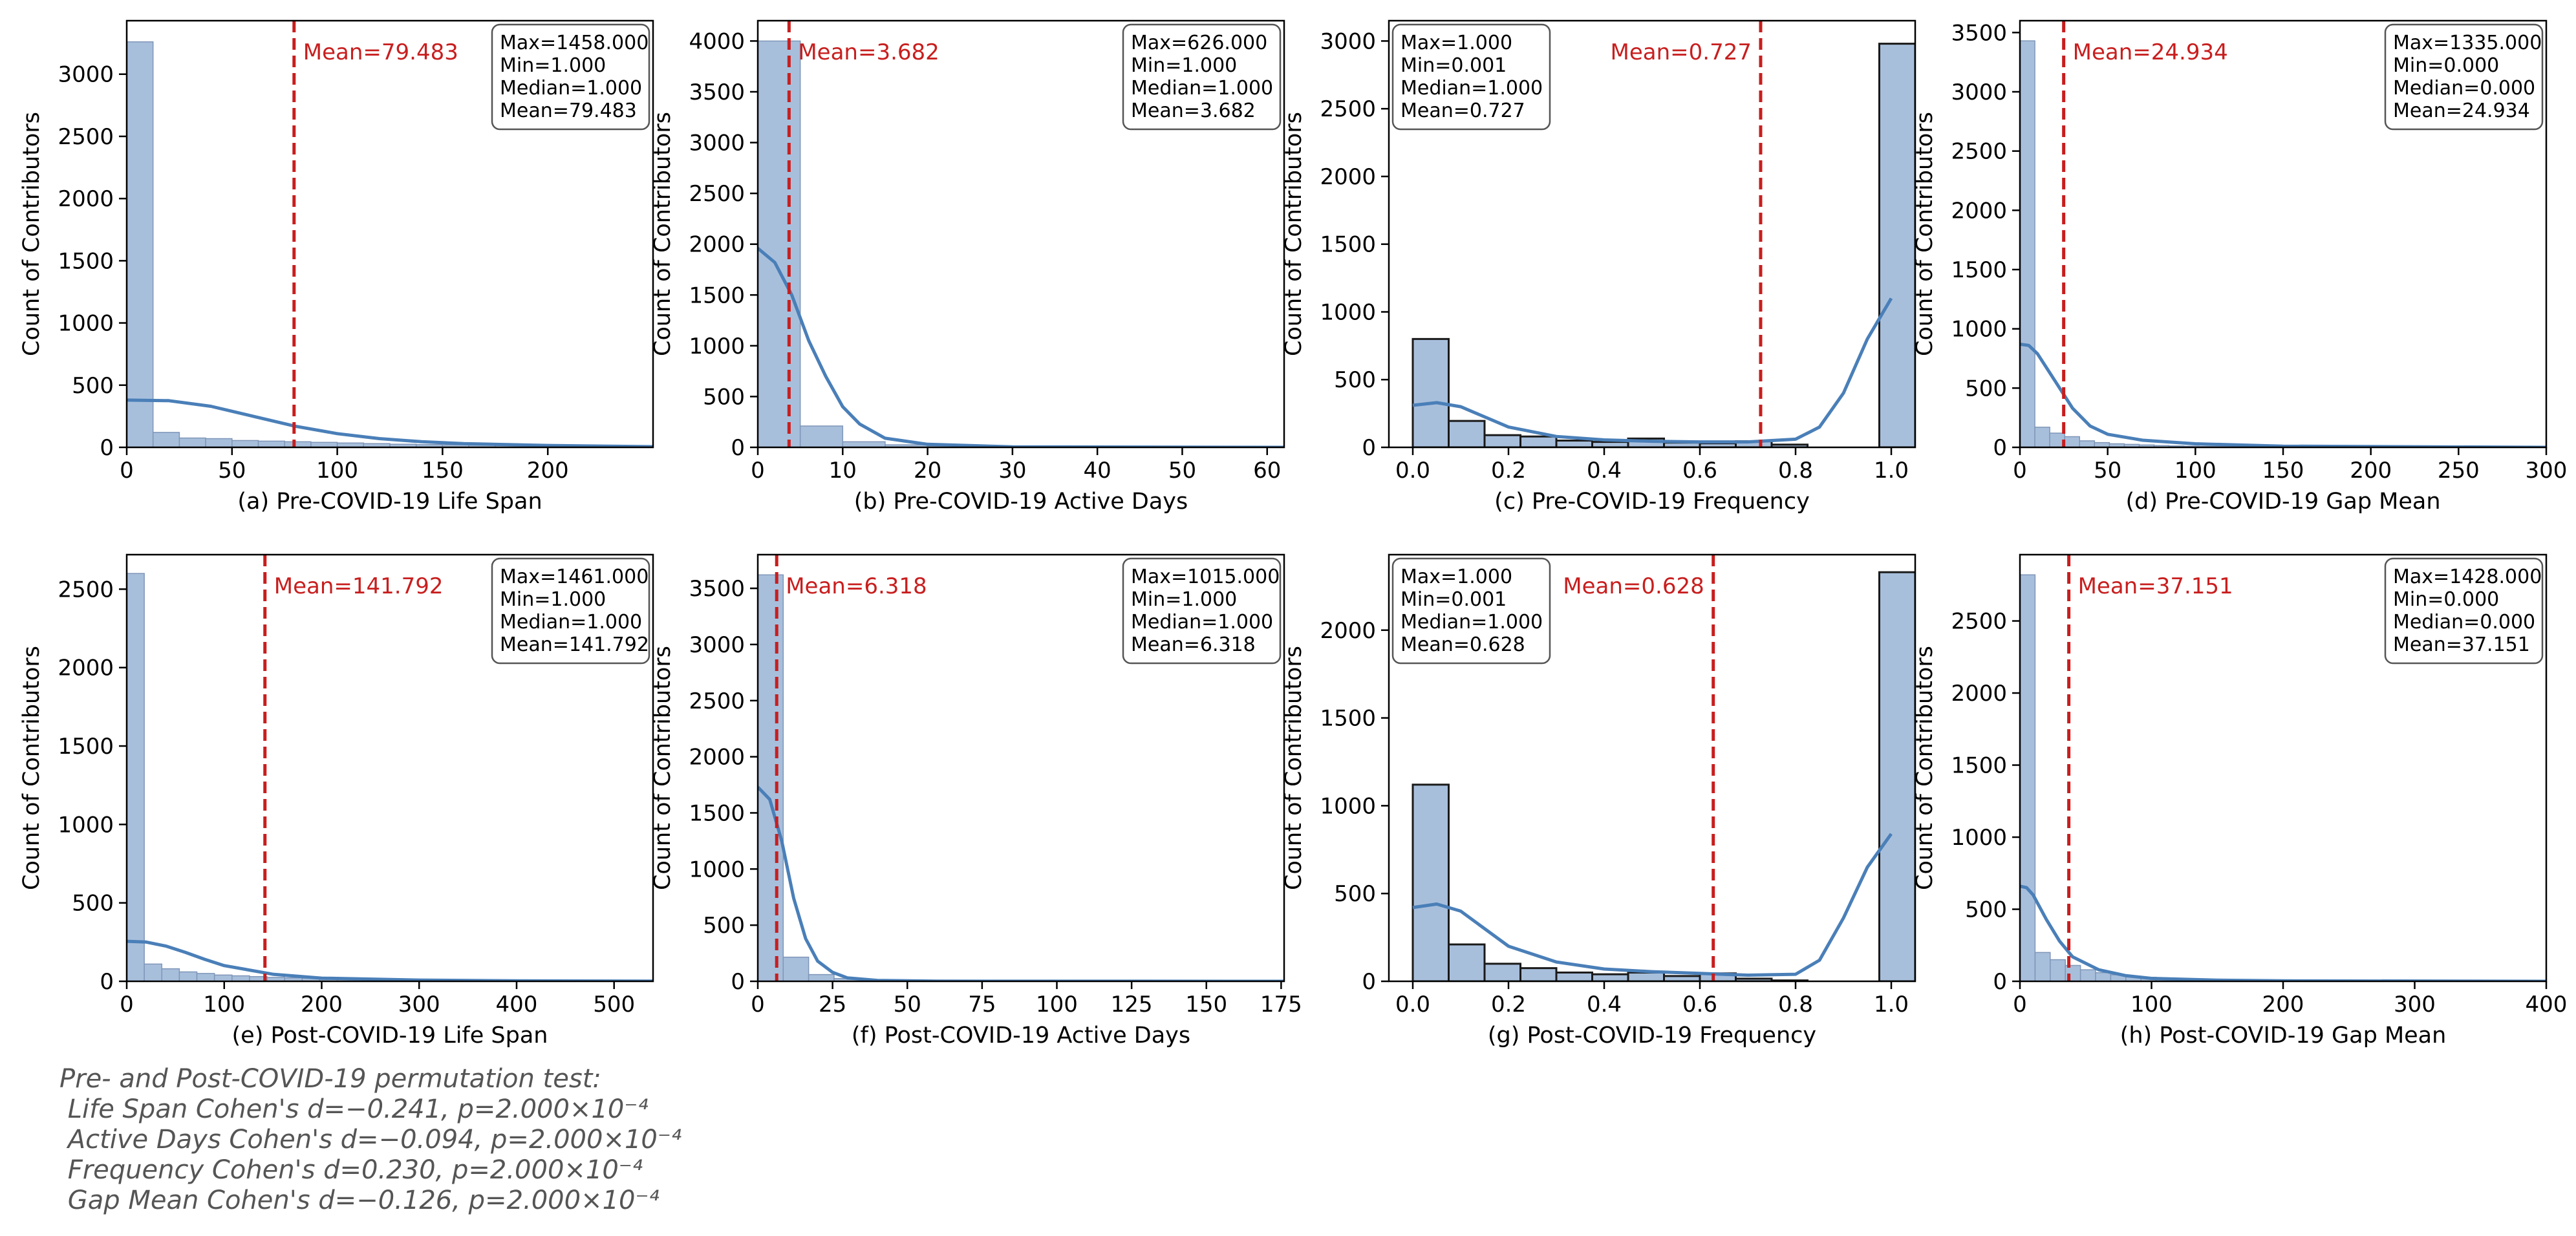  What do you see at coordinates (1193, 111) in the screenshot?
I see `stats-line: Mean=3.682` at bounding box center [1193, 111].